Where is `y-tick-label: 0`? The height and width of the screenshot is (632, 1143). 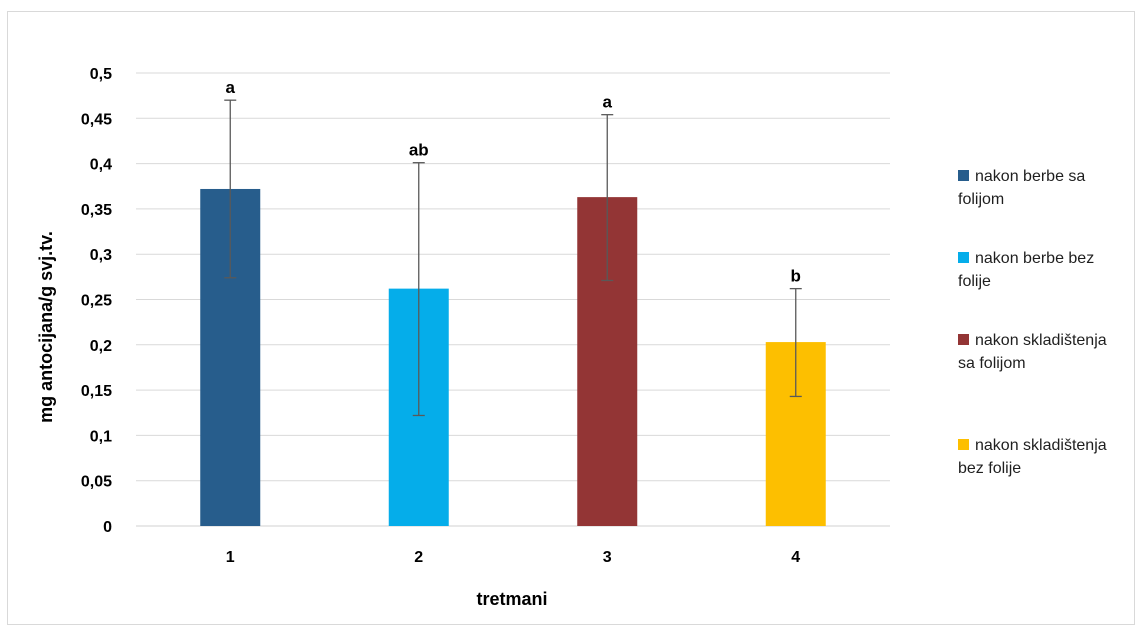
y-tick-label: 0 is located at coordinates (107, 527).